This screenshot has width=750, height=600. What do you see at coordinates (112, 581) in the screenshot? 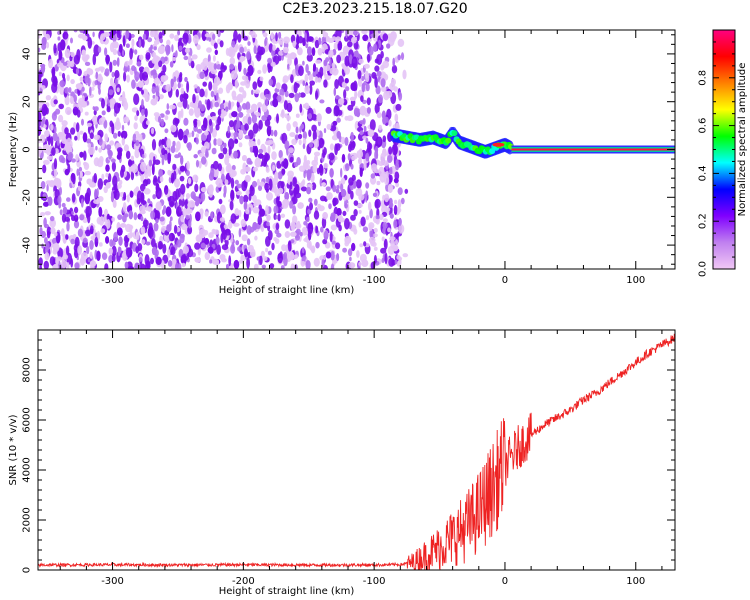
I see `snr-x-tick-label: -300` at bounding box center [112, 581].